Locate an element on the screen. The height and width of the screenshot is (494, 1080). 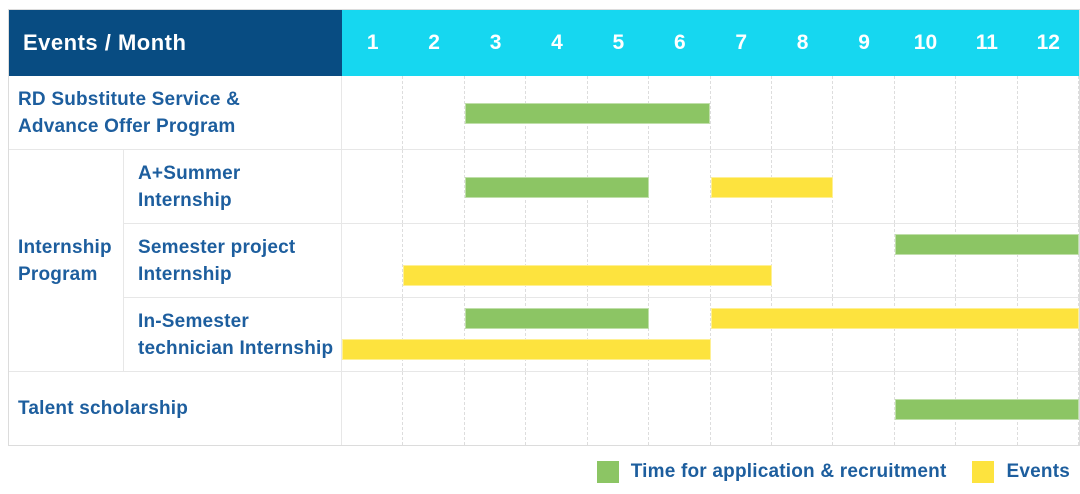
schedule-row: Talent scholarship is located at coordinates (544, 408).